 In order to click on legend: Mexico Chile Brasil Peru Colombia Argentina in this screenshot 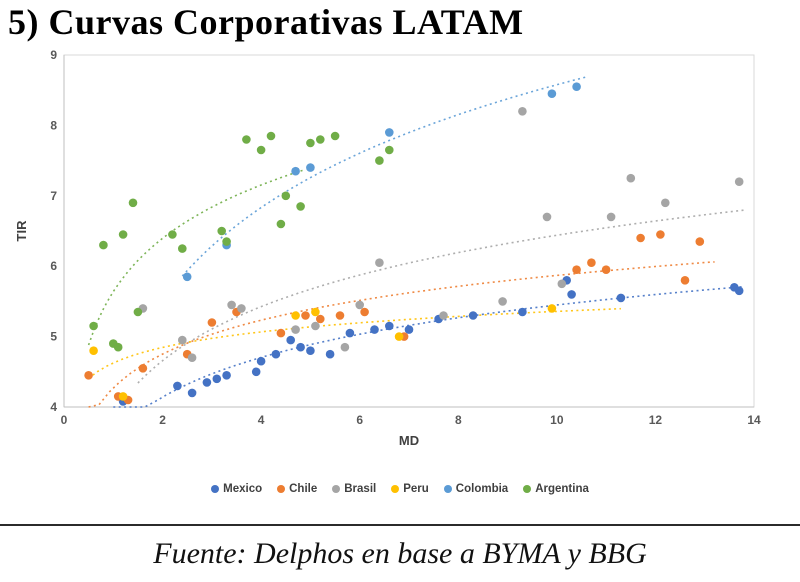, I will do `click(400, 489)`.